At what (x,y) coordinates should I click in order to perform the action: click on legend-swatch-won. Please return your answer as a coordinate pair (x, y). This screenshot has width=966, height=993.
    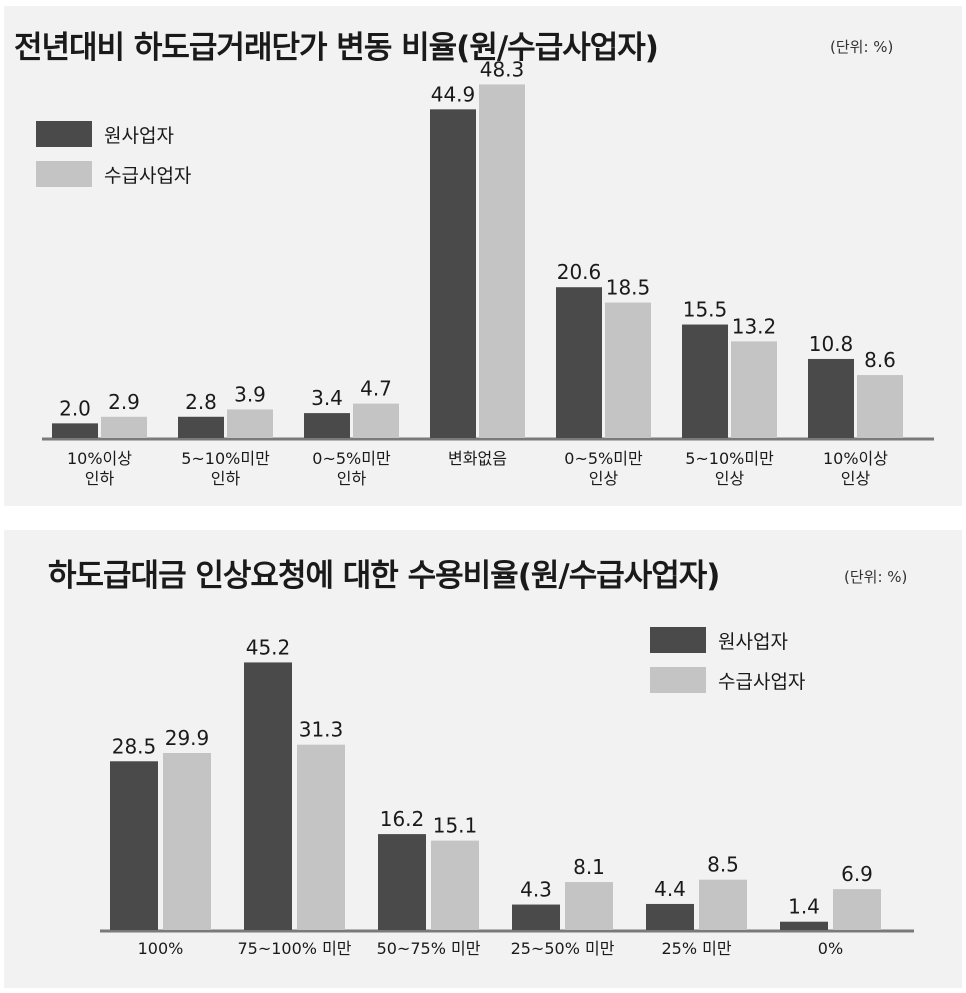
    Looking at the image, I should click on (64, 134).